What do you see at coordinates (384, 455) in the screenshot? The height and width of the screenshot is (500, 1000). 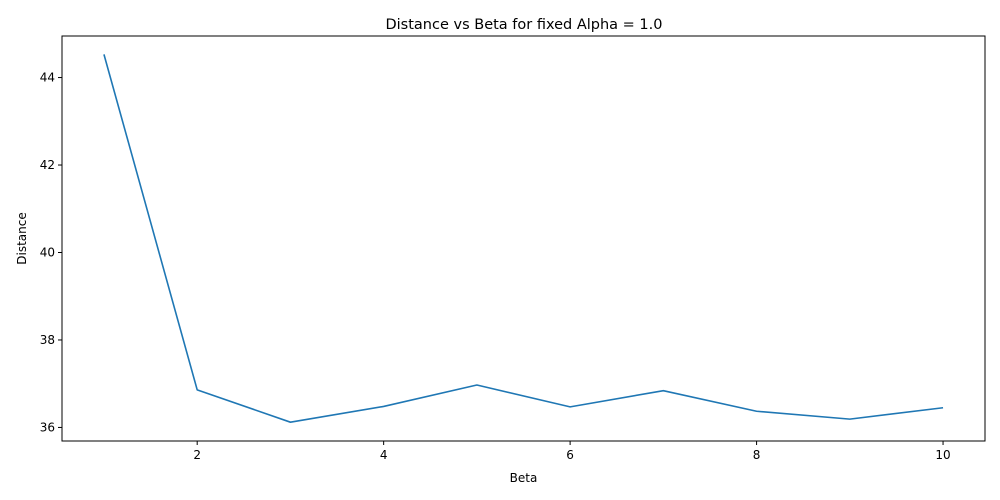 I see `x-tick-label: 4` at bounding box center [384, 455].